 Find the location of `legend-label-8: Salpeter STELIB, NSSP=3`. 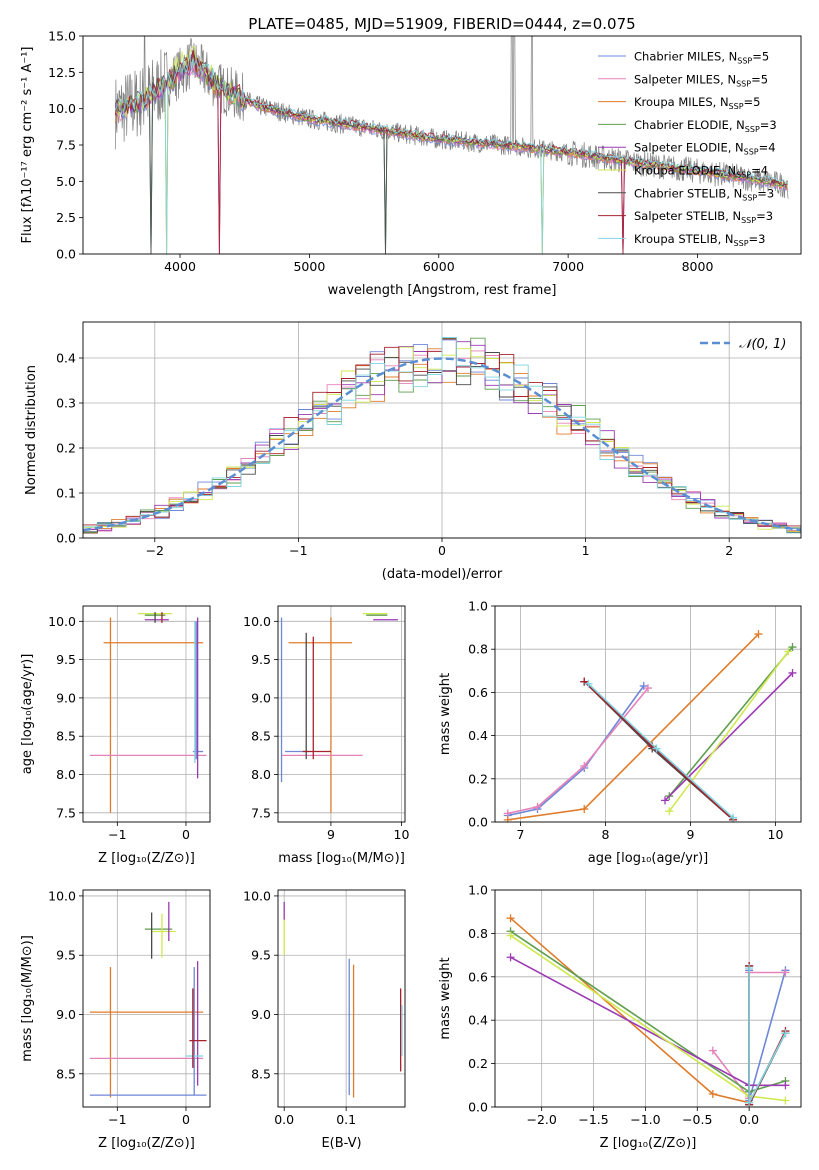

legend-label-8: Salpeter STELIB, NSSP=3 is located at coordinates (703, 217).